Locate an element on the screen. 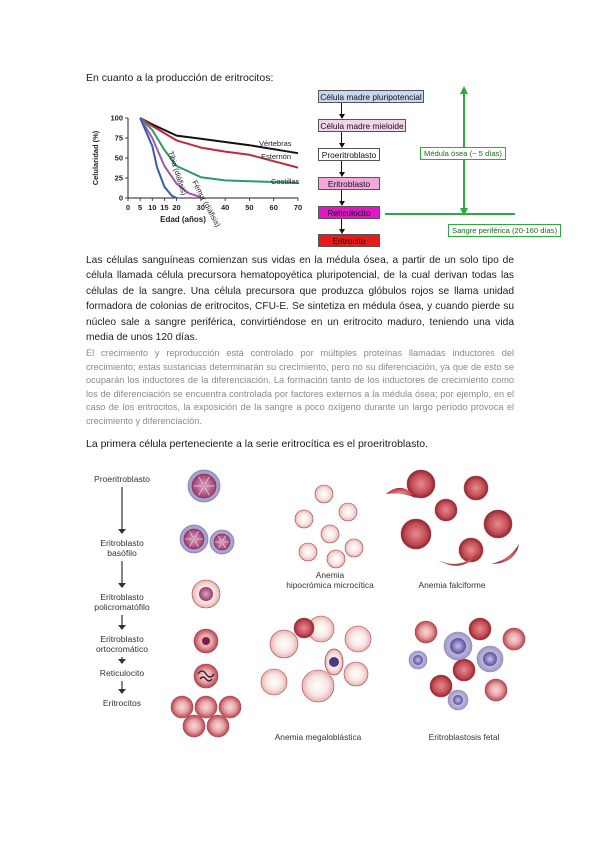 This screenshot has height=848, width=599. series-label-0: Vértebras is located at coordinates (275, 143).